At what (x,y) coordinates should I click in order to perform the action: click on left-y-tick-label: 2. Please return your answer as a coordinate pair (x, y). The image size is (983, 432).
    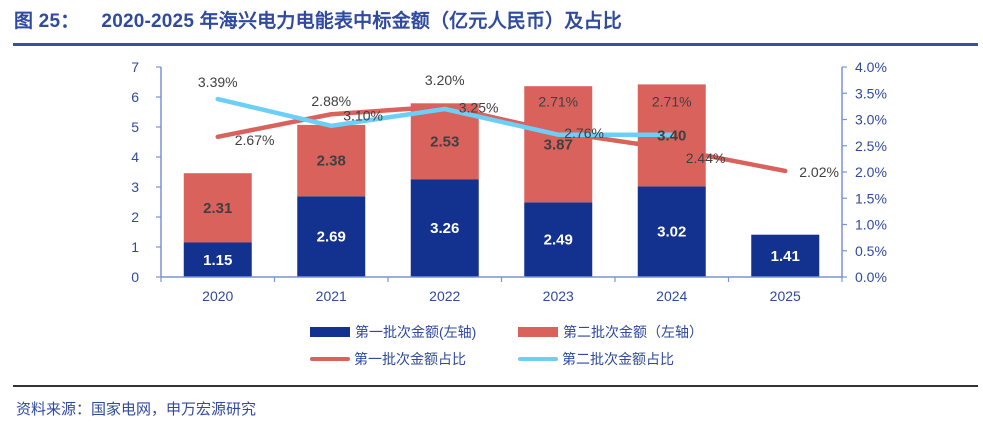
    Looking at the image, I should click on (135, 217).